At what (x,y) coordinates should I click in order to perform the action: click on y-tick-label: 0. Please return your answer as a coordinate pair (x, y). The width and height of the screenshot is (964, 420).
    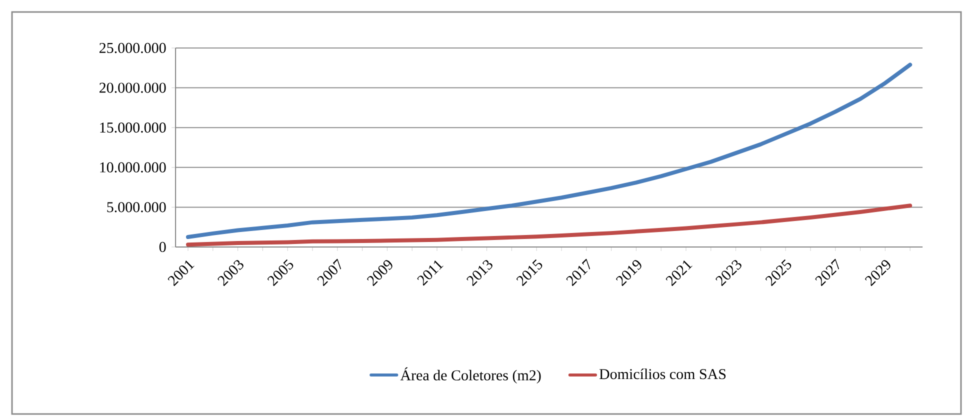
    Looking at the image, I should click on (162, 247).